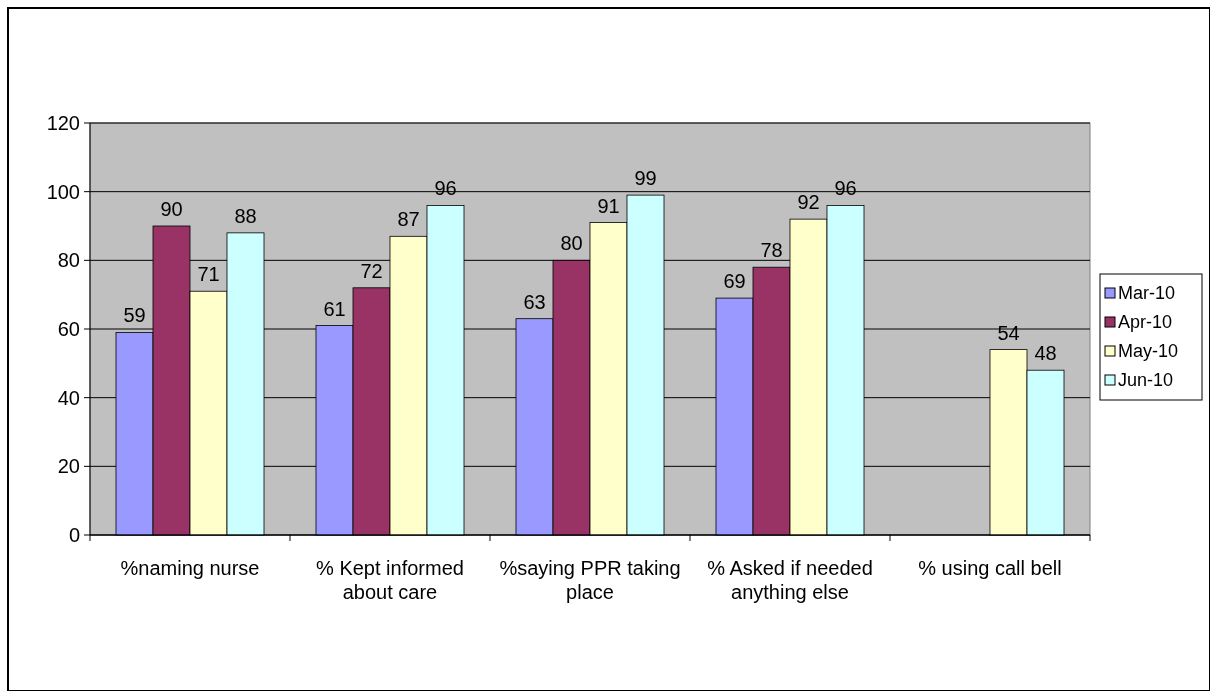 The image size is (1210, 691). I want to click on y-tick-label: 60, so click(68, 329).